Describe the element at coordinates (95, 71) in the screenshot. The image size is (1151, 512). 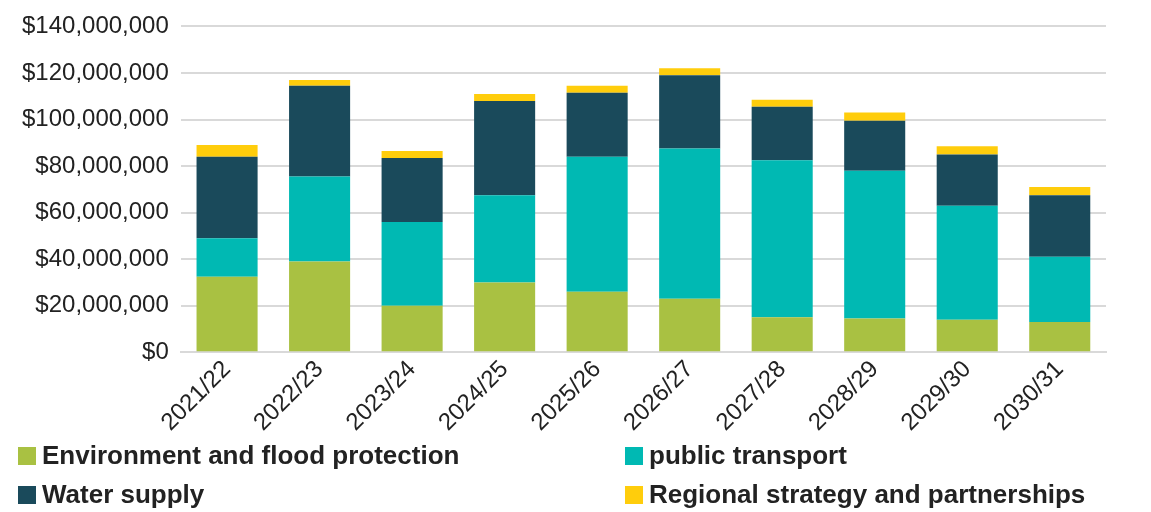
I see `y-tick-label: $120,000,000` at that location.